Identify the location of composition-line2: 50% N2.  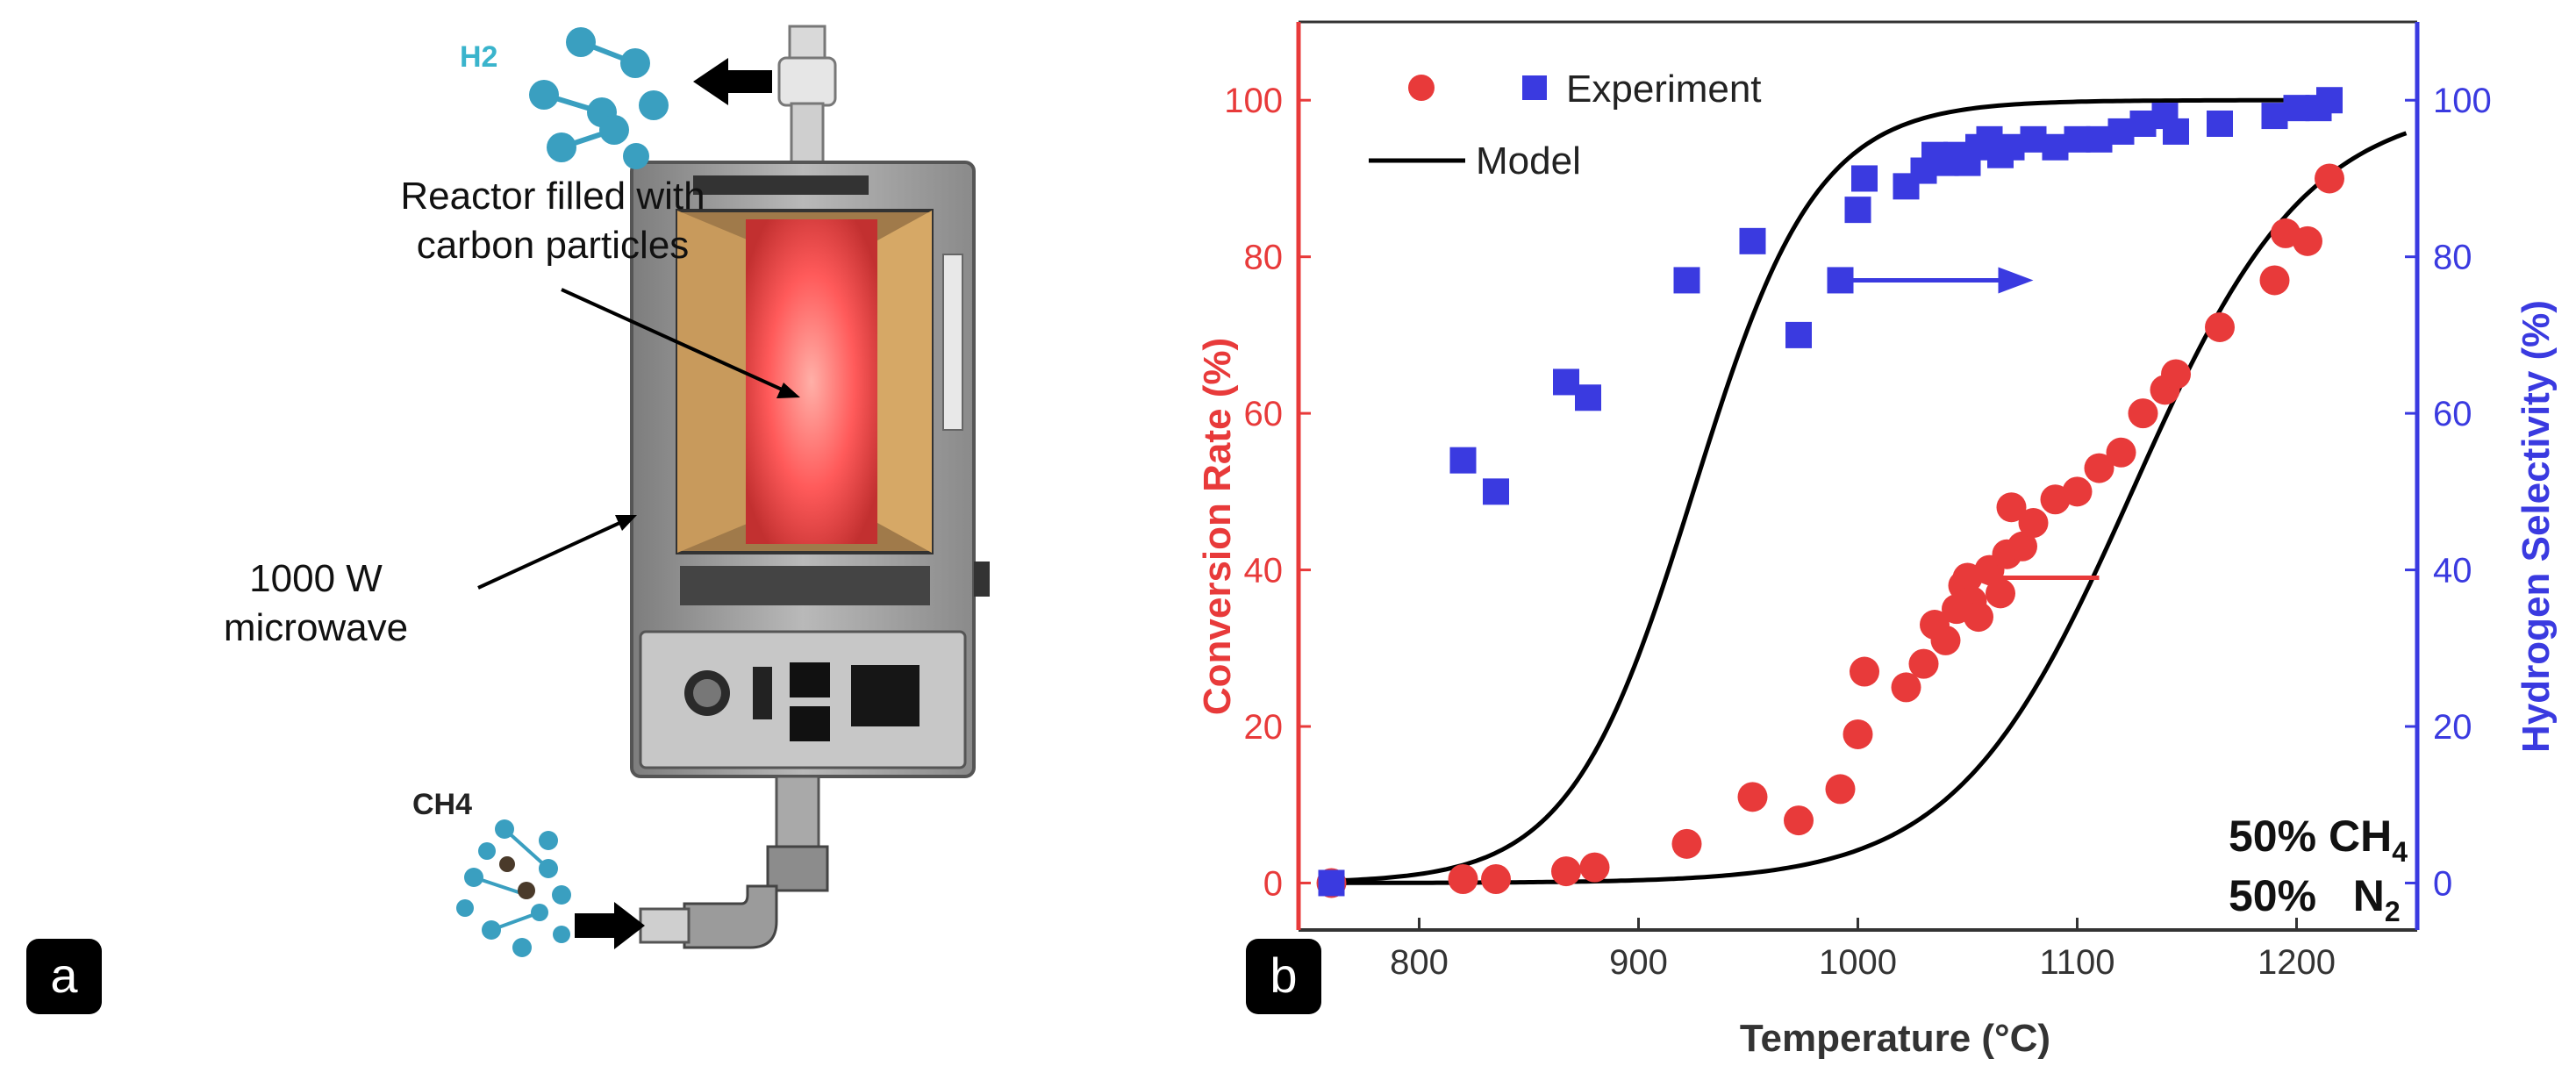
(2315, 899).